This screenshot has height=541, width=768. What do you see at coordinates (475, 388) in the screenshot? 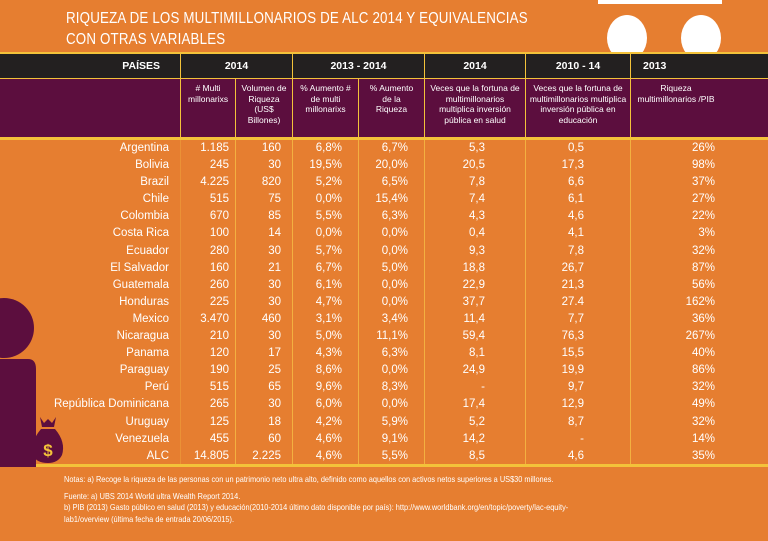
I see `cell-veces-salud: -` at bounding box center [475, 388].